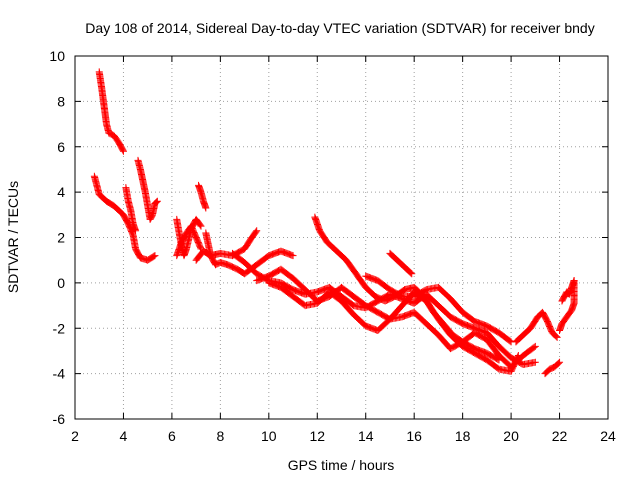 This screenshot has height=480, width=640. What do you see at coordinates (608, 436) in the screenshot?
I see `x-tick-label: 24` at bounding box center [608, 436].